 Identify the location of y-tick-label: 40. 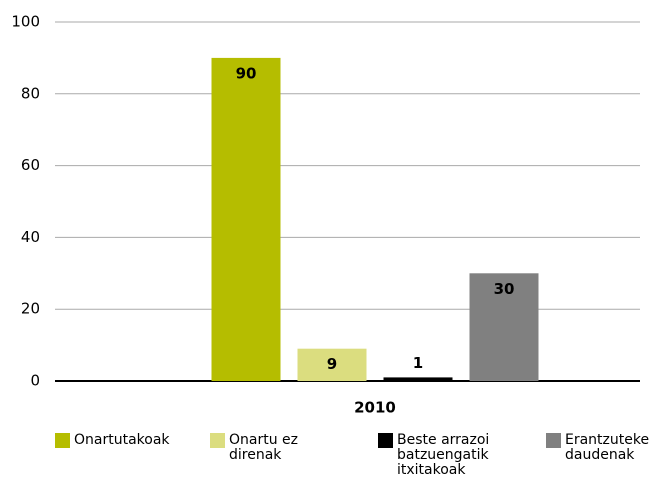
(30, 237).